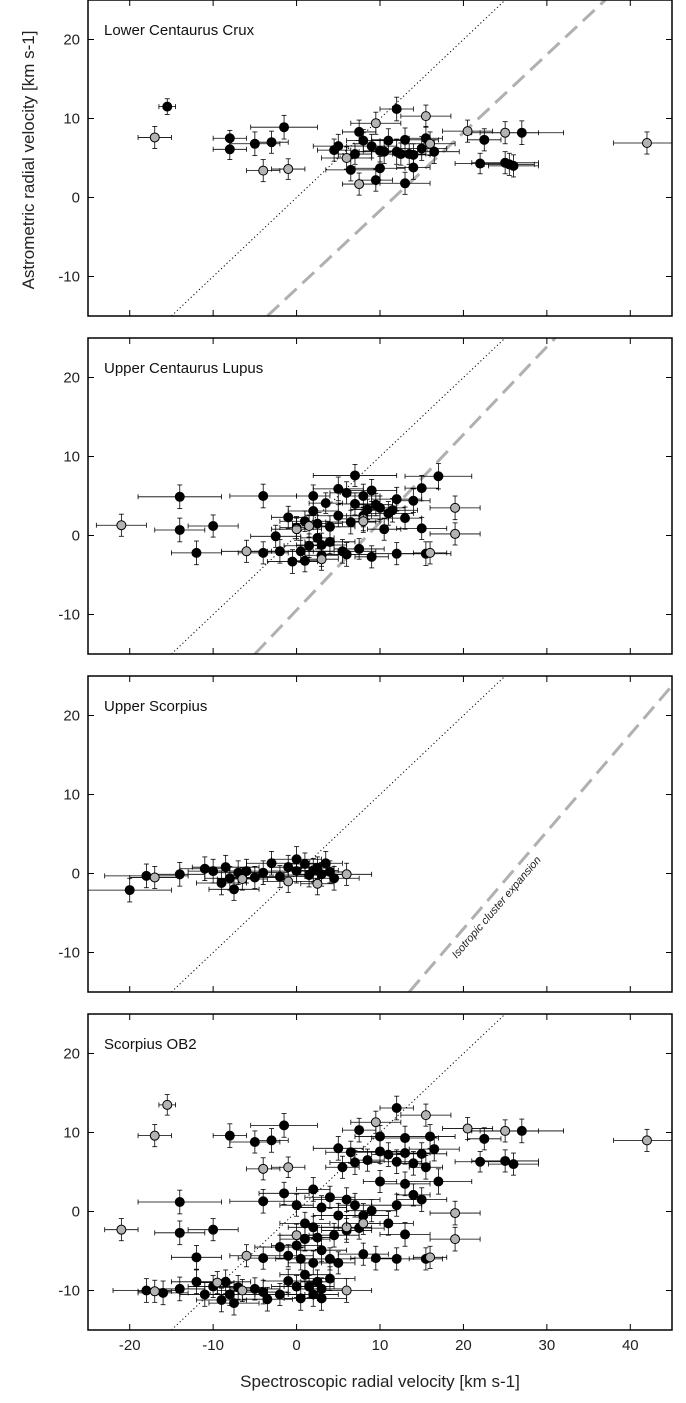  What do you see at coordinates (150, 1044) in the screenshot?
I see `panel-title: Scorpius OB2` at bounding box center [150, 1044].